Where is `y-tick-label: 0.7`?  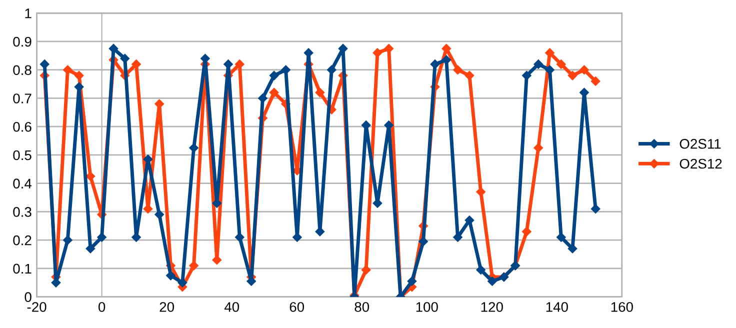
y-tick-label: 0.7 is located at coordinates (22, 99).